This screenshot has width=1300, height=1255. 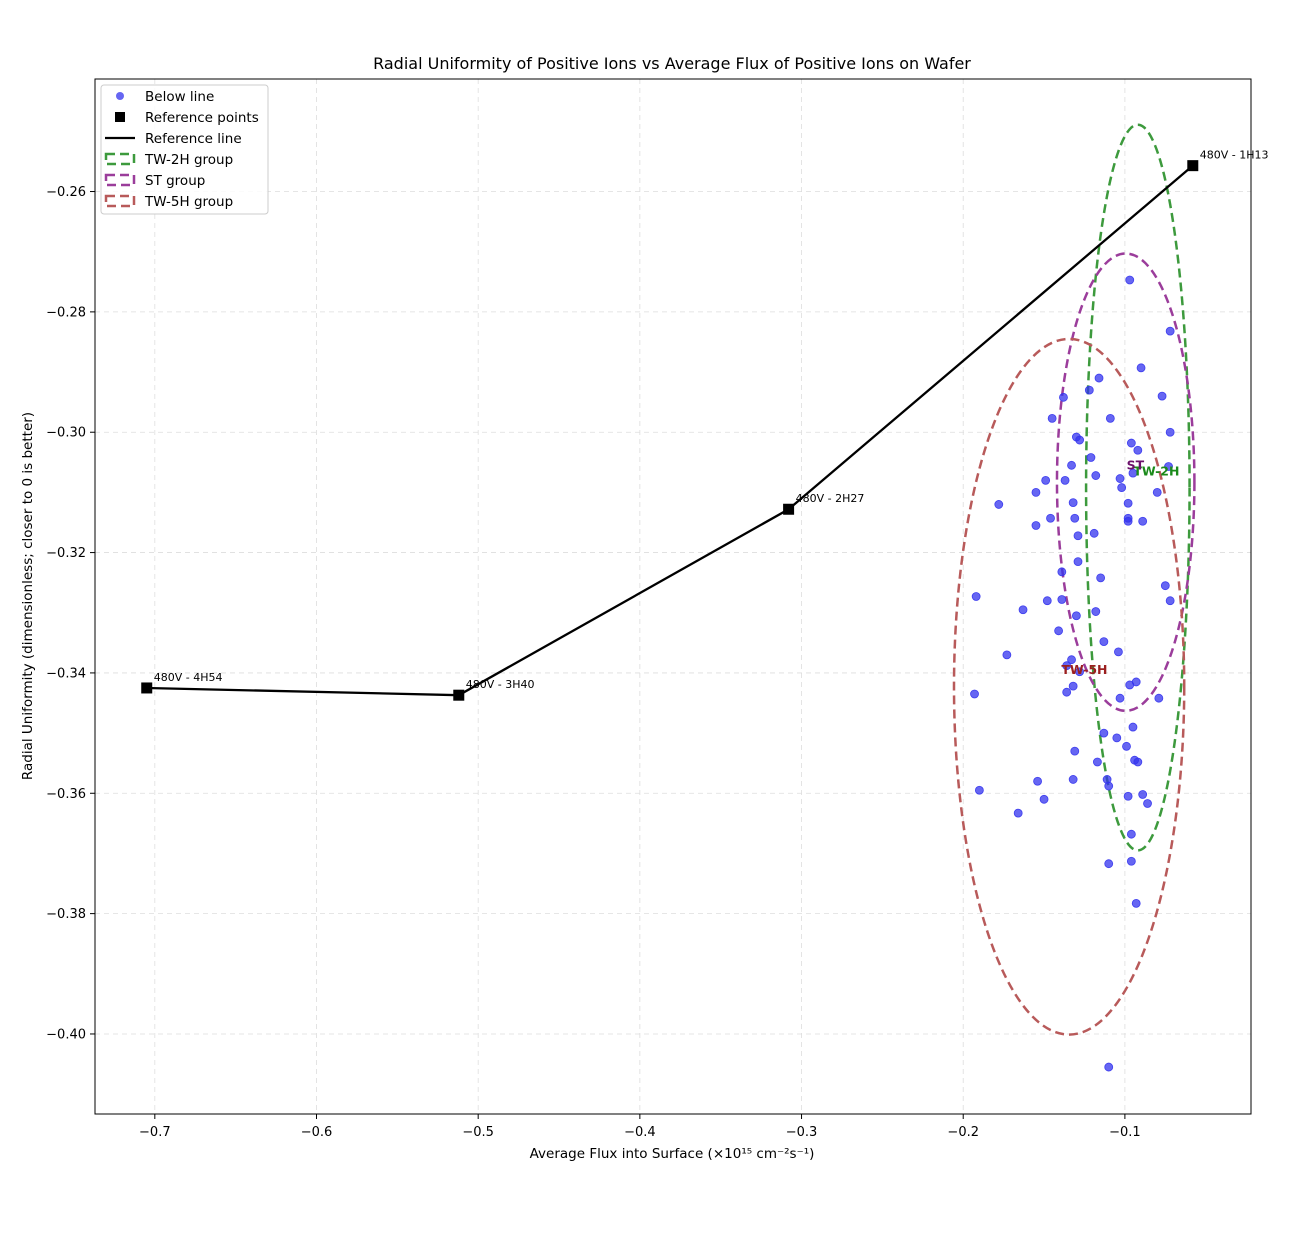 I want to click on legend-label: Below line, so click(x=179, y=97).